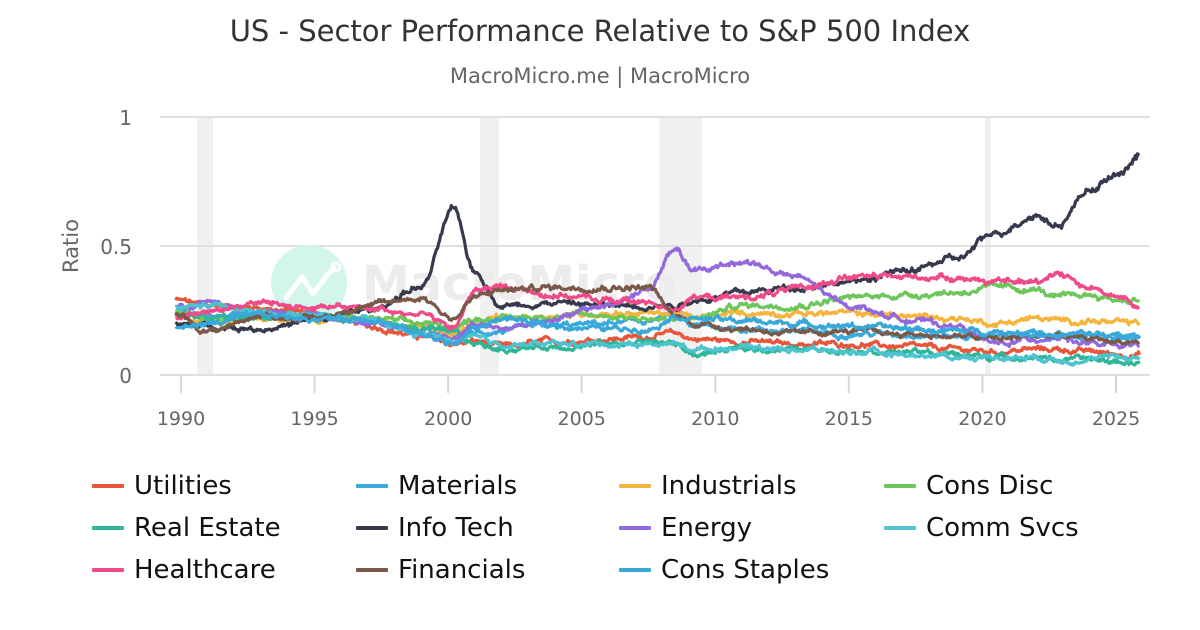 The width and height of the screenshot is (1200, 630). I want to click on x-tick-label: 2025, so click(1116, 419).